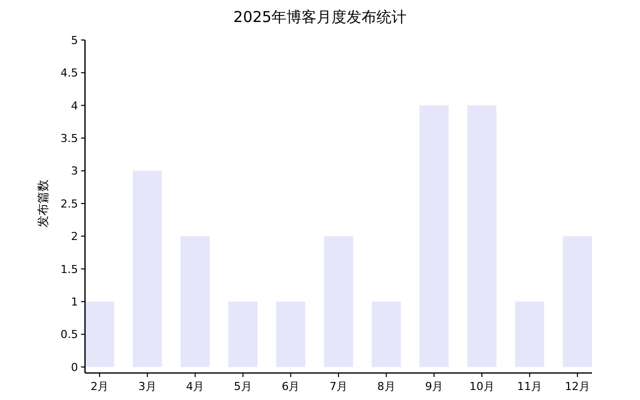 This screenshot has width=640, height=400. What do you see at coordinates (339, 386) in the screenshot?
I see `x-tick-label: 7月` at bounding box center [339, 386].